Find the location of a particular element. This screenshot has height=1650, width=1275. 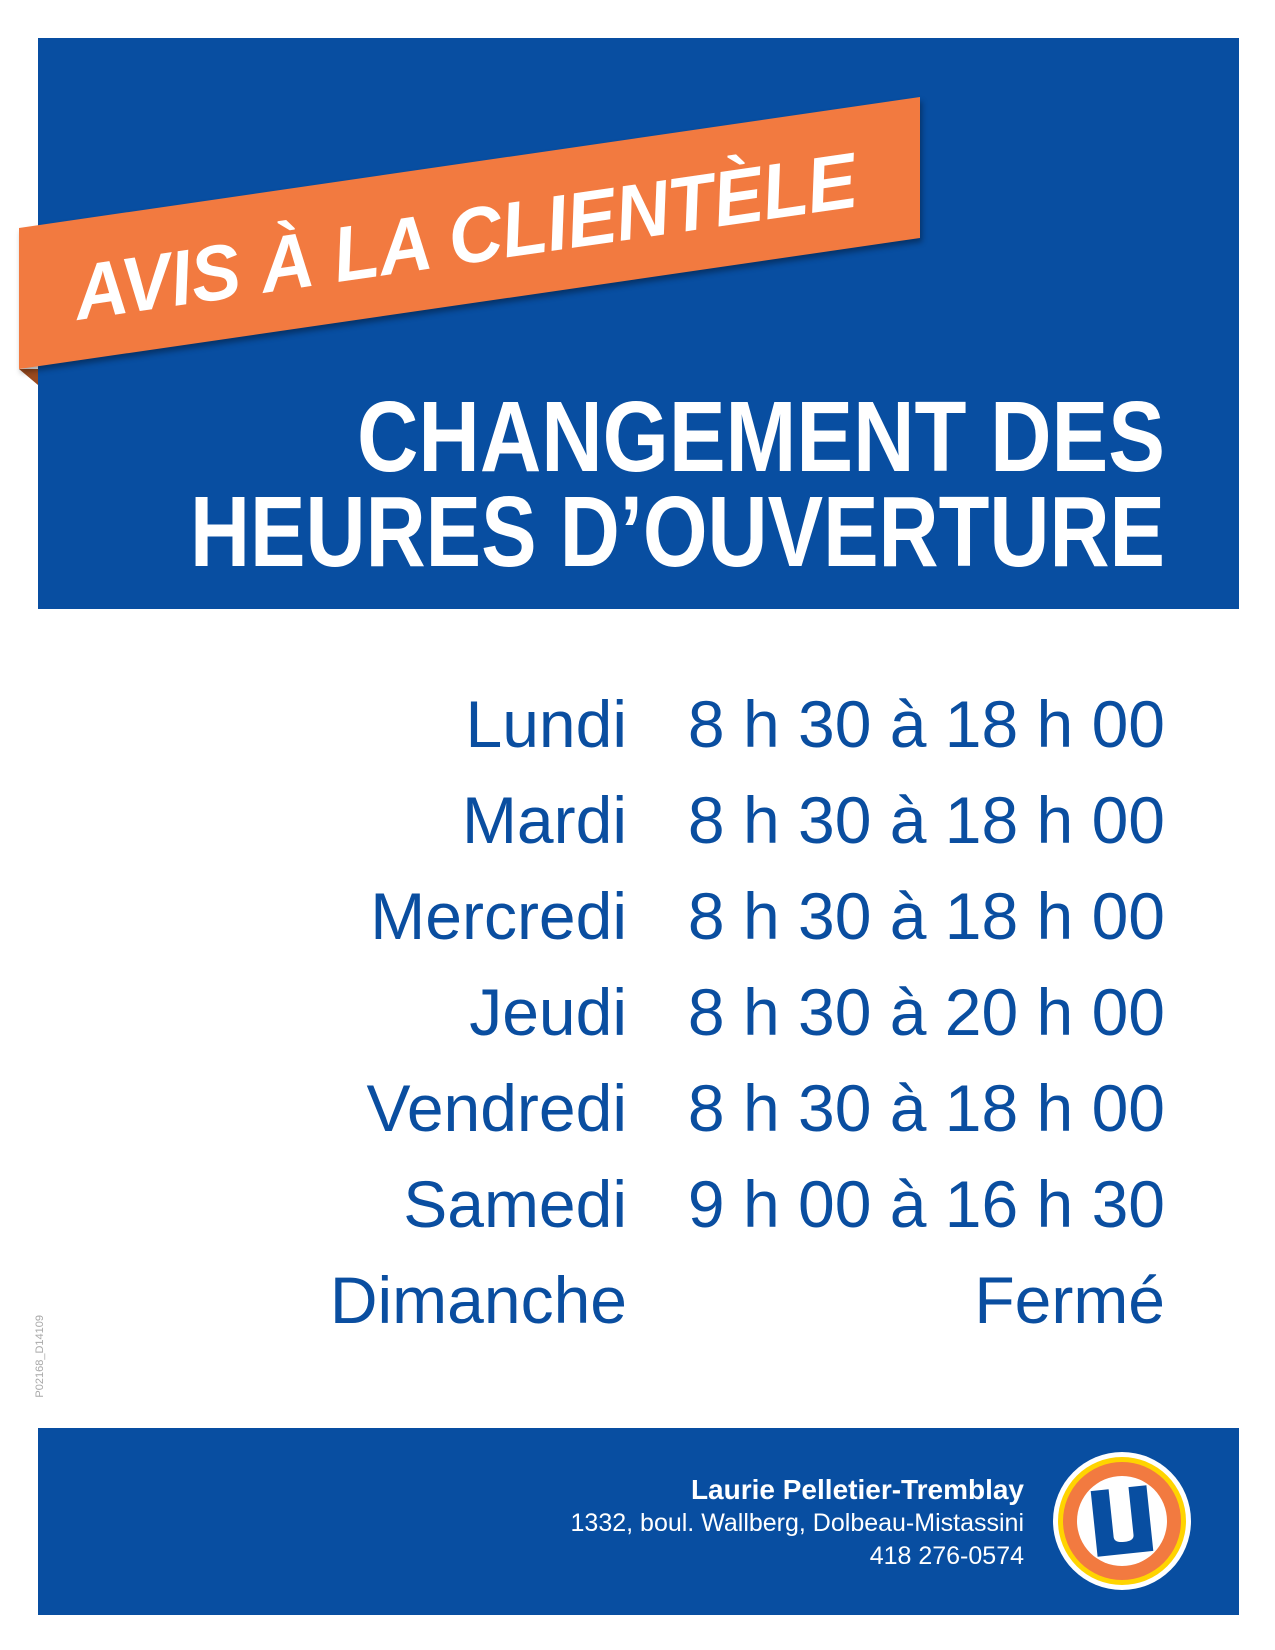

day-label: Jeudi is located at coordinates (548, 1012).